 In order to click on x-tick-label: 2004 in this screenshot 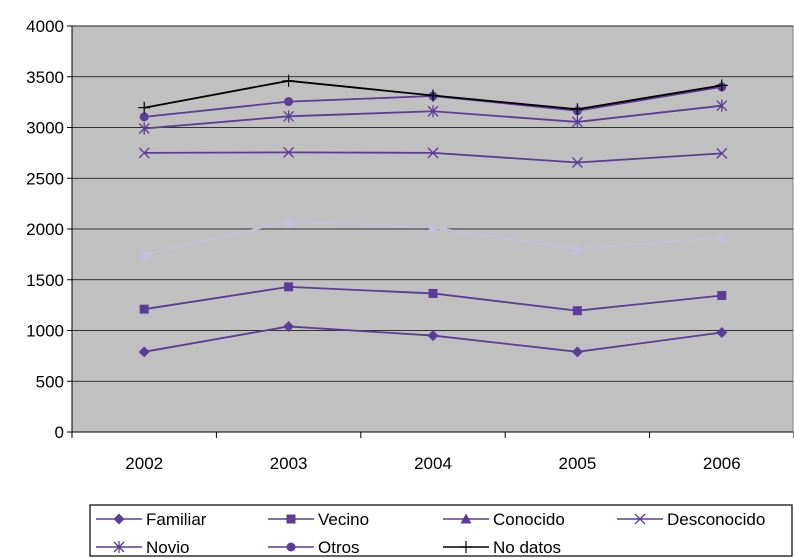, I will do `click(433, 463)`.